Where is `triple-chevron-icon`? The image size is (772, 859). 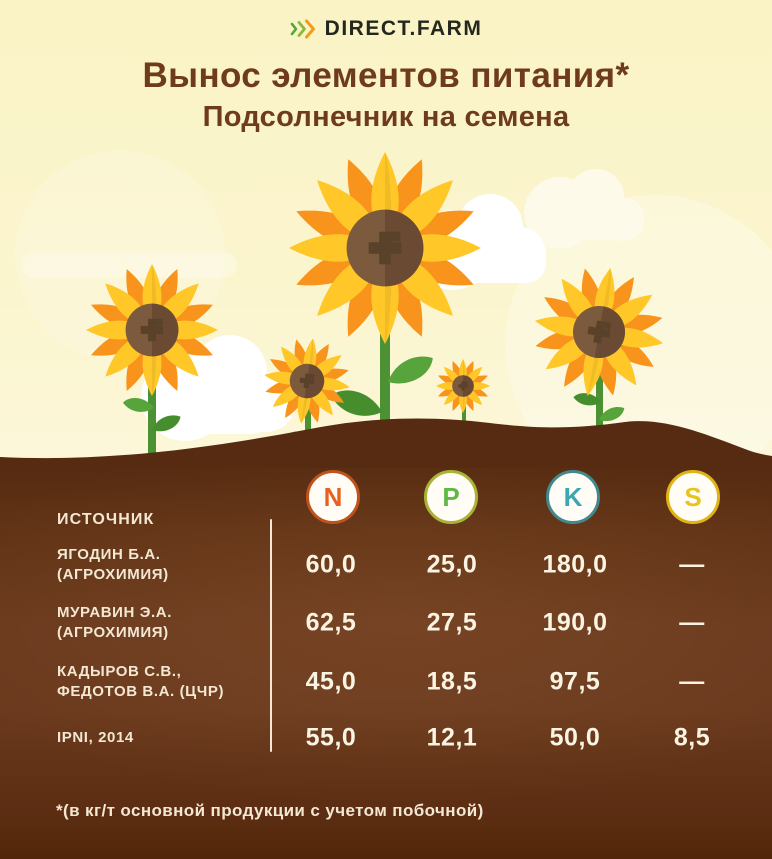 triple-chevron-icon is located at coordinates (302, 29).